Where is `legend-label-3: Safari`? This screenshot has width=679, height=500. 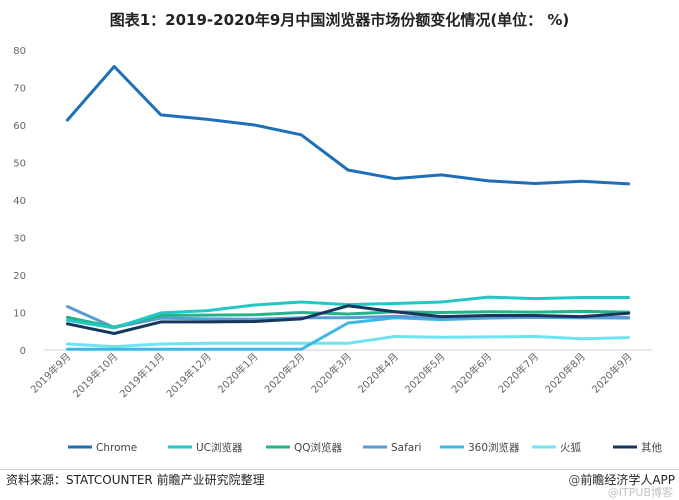
legend-label-3: Safari is located at coordinates (406, 448).